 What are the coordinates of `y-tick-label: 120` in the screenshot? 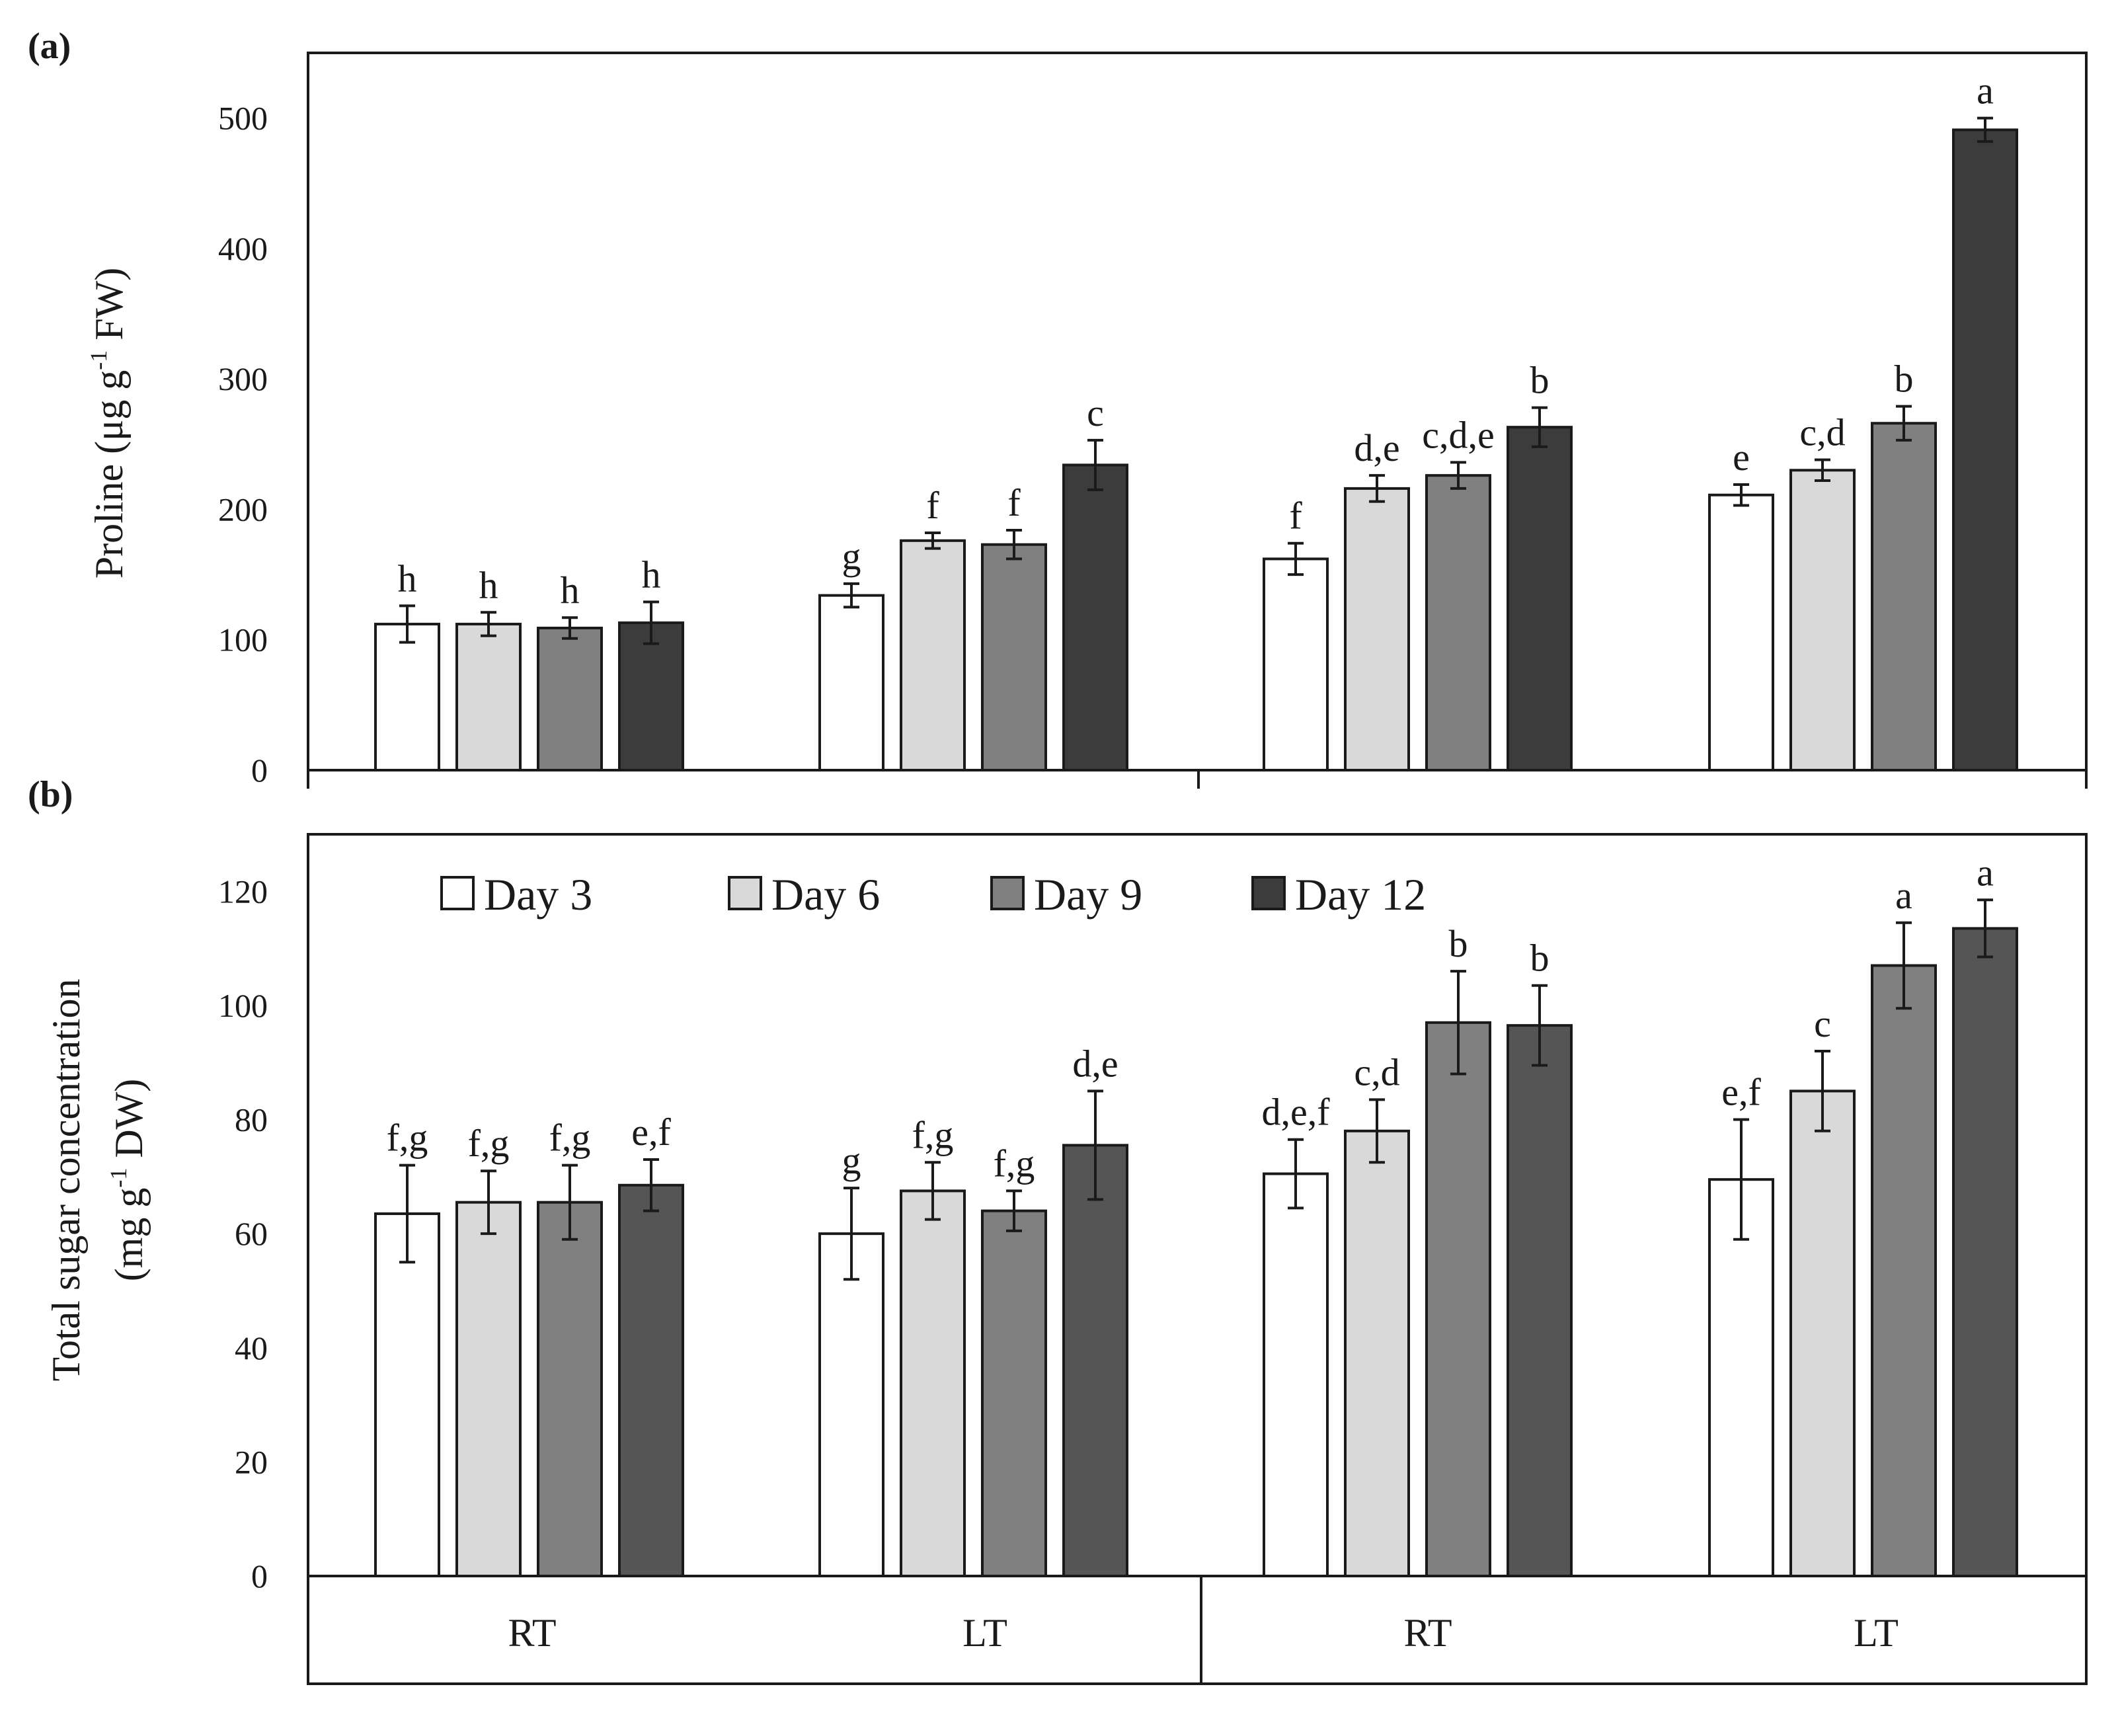 It's located at (243, 891).